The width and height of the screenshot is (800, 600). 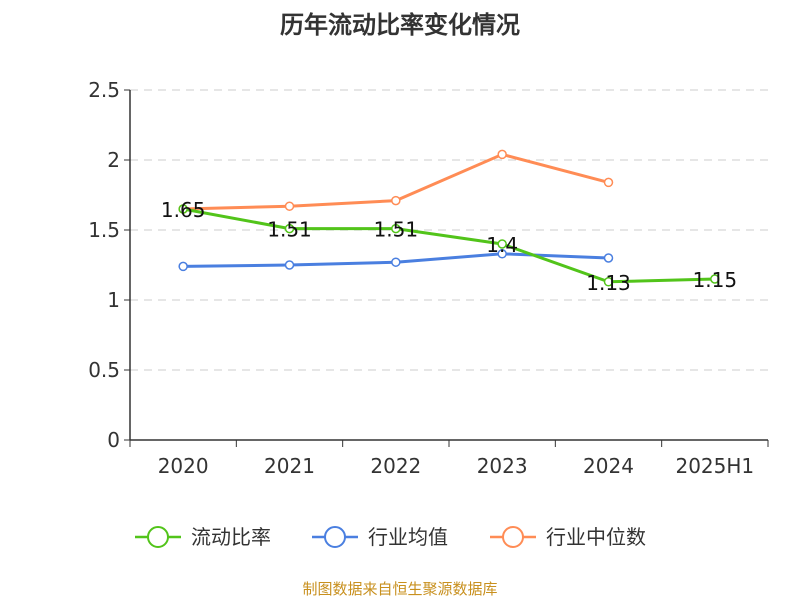 I want to click on y-tick-label: 1, so click(x=113, y=300).